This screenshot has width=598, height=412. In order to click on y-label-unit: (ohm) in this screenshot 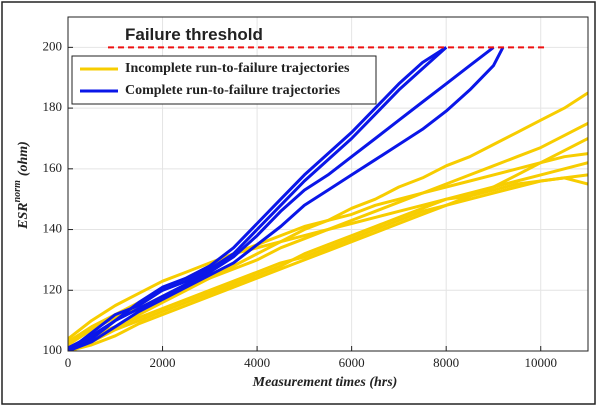, I will do `click(23, 158)`.